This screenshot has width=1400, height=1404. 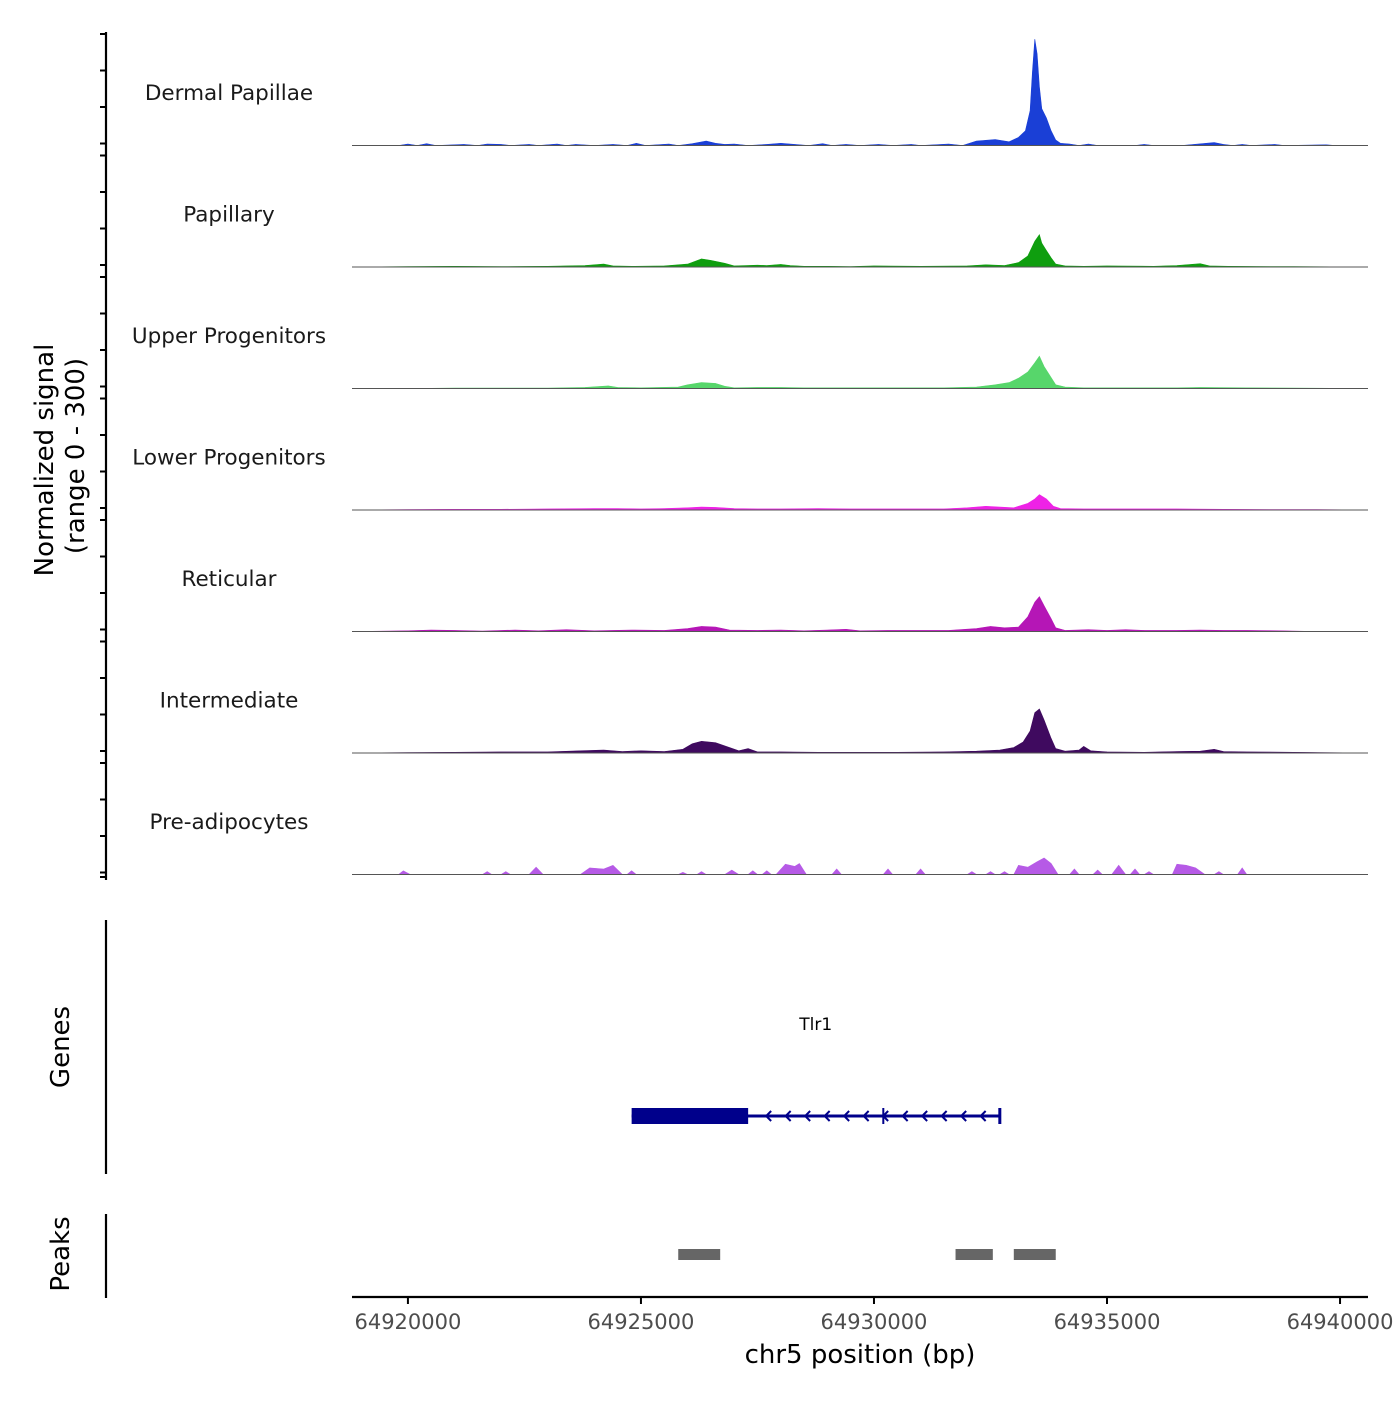 I want to click on coverage-axis-ticks, so click(x=103, y=455).